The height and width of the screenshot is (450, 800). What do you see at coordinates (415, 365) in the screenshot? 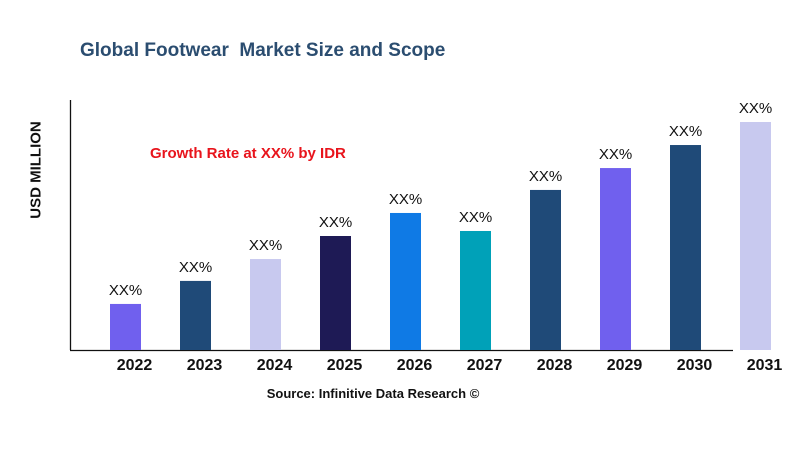
I see `x-tick-label-2026: 2026` at bounding box center [415, 365].